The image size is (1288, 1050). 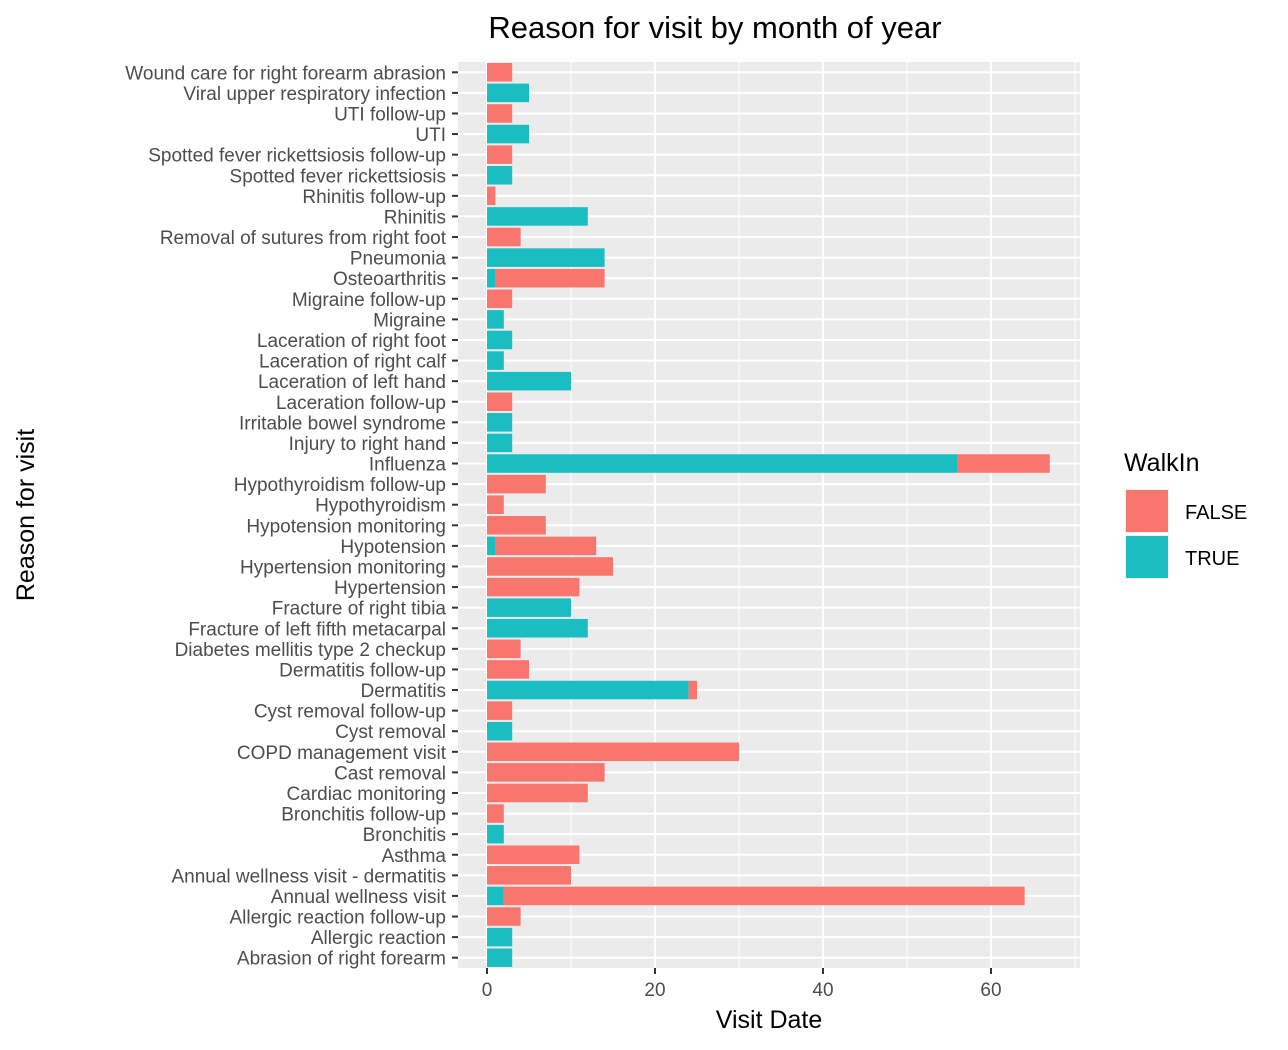 I want to click on y-tick-label: Migraine, so click(x=409, y=320).